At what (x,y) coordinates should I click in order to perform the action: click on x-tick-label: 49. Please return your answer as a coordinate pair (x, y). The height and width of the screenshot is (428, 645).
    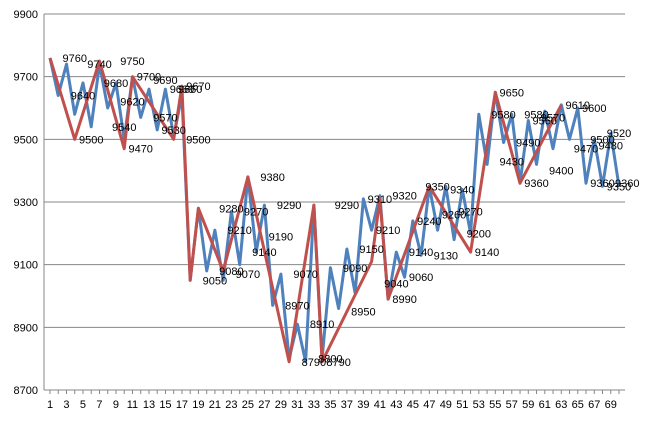
    Looking at the image, I should click on (446, 405).